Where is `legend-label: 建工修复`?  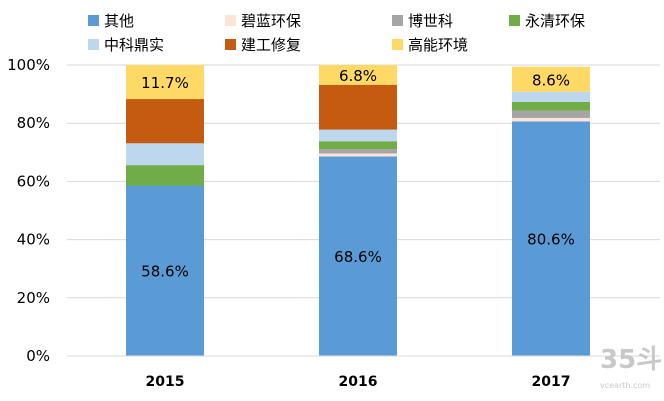 legend-label: 建工修复 is located at coordinates (271, 45).